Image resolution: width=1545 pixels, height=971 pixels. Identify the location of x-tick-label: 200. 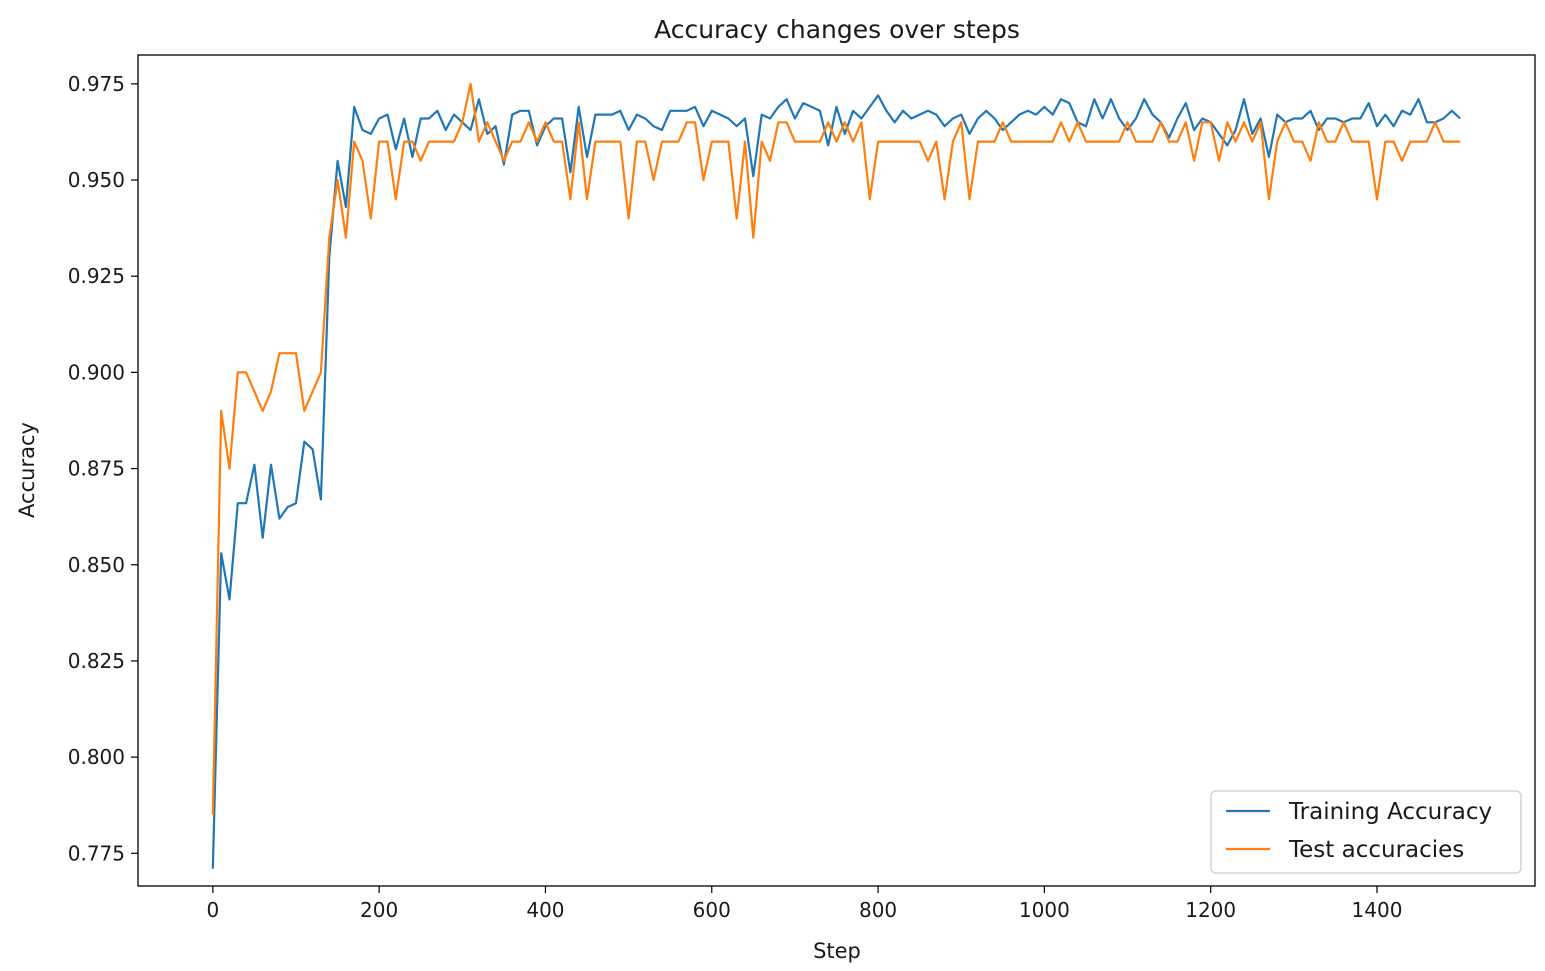
(379, 910).